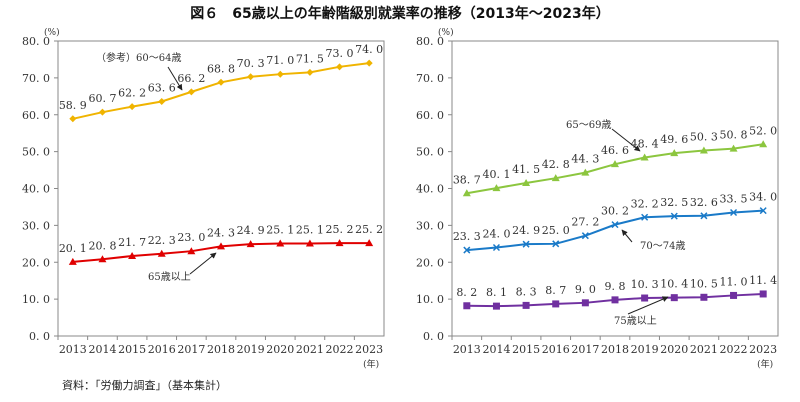 This screenshot has height=402, width=800. I want to click on data-label: 8. 2, so click(466, 292).